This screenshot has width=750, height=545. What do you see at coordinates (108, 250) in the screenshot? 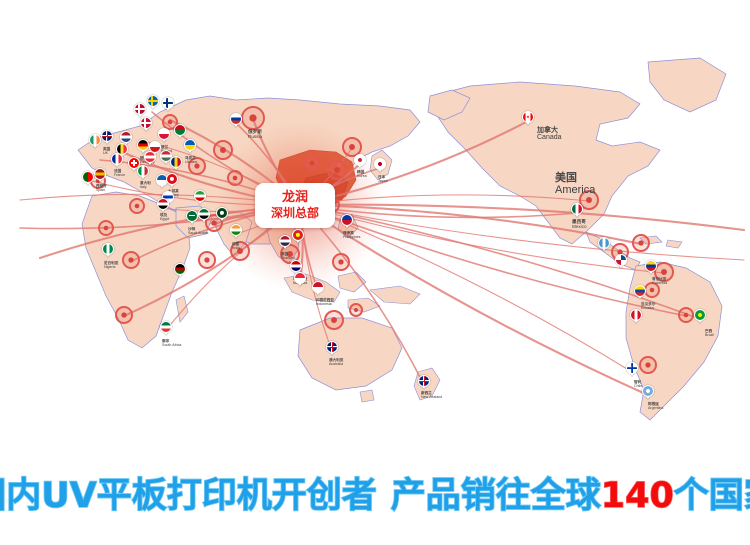
I see `map-pin-nigeria` at bounding box center [108, 250].